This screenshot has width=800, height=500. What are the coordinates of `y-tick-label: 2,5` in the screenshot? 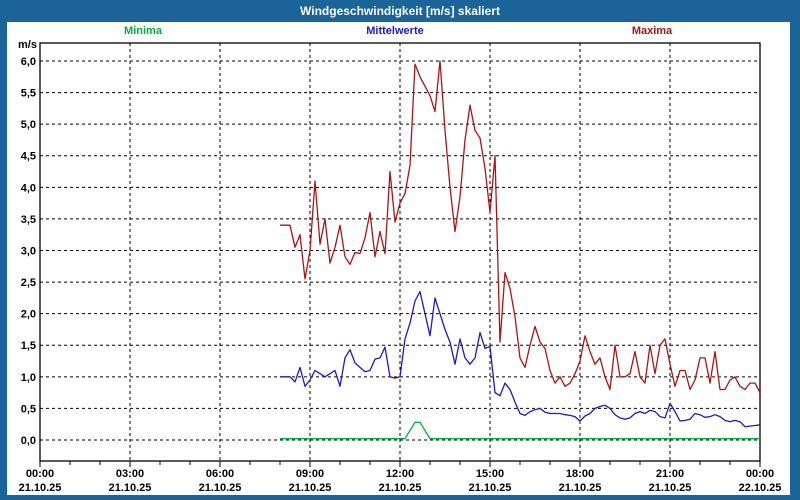 It's located at (28, 283).